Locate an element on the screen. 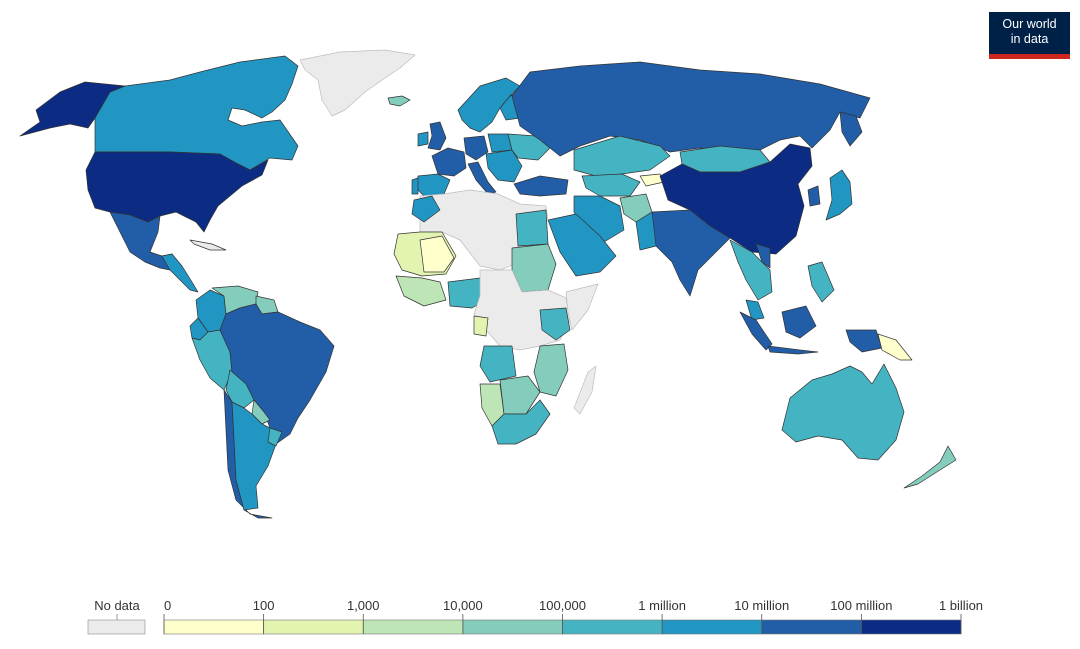 This screenshot has width=1080, height=649. country-morocco is located at coordinates (426, 209).